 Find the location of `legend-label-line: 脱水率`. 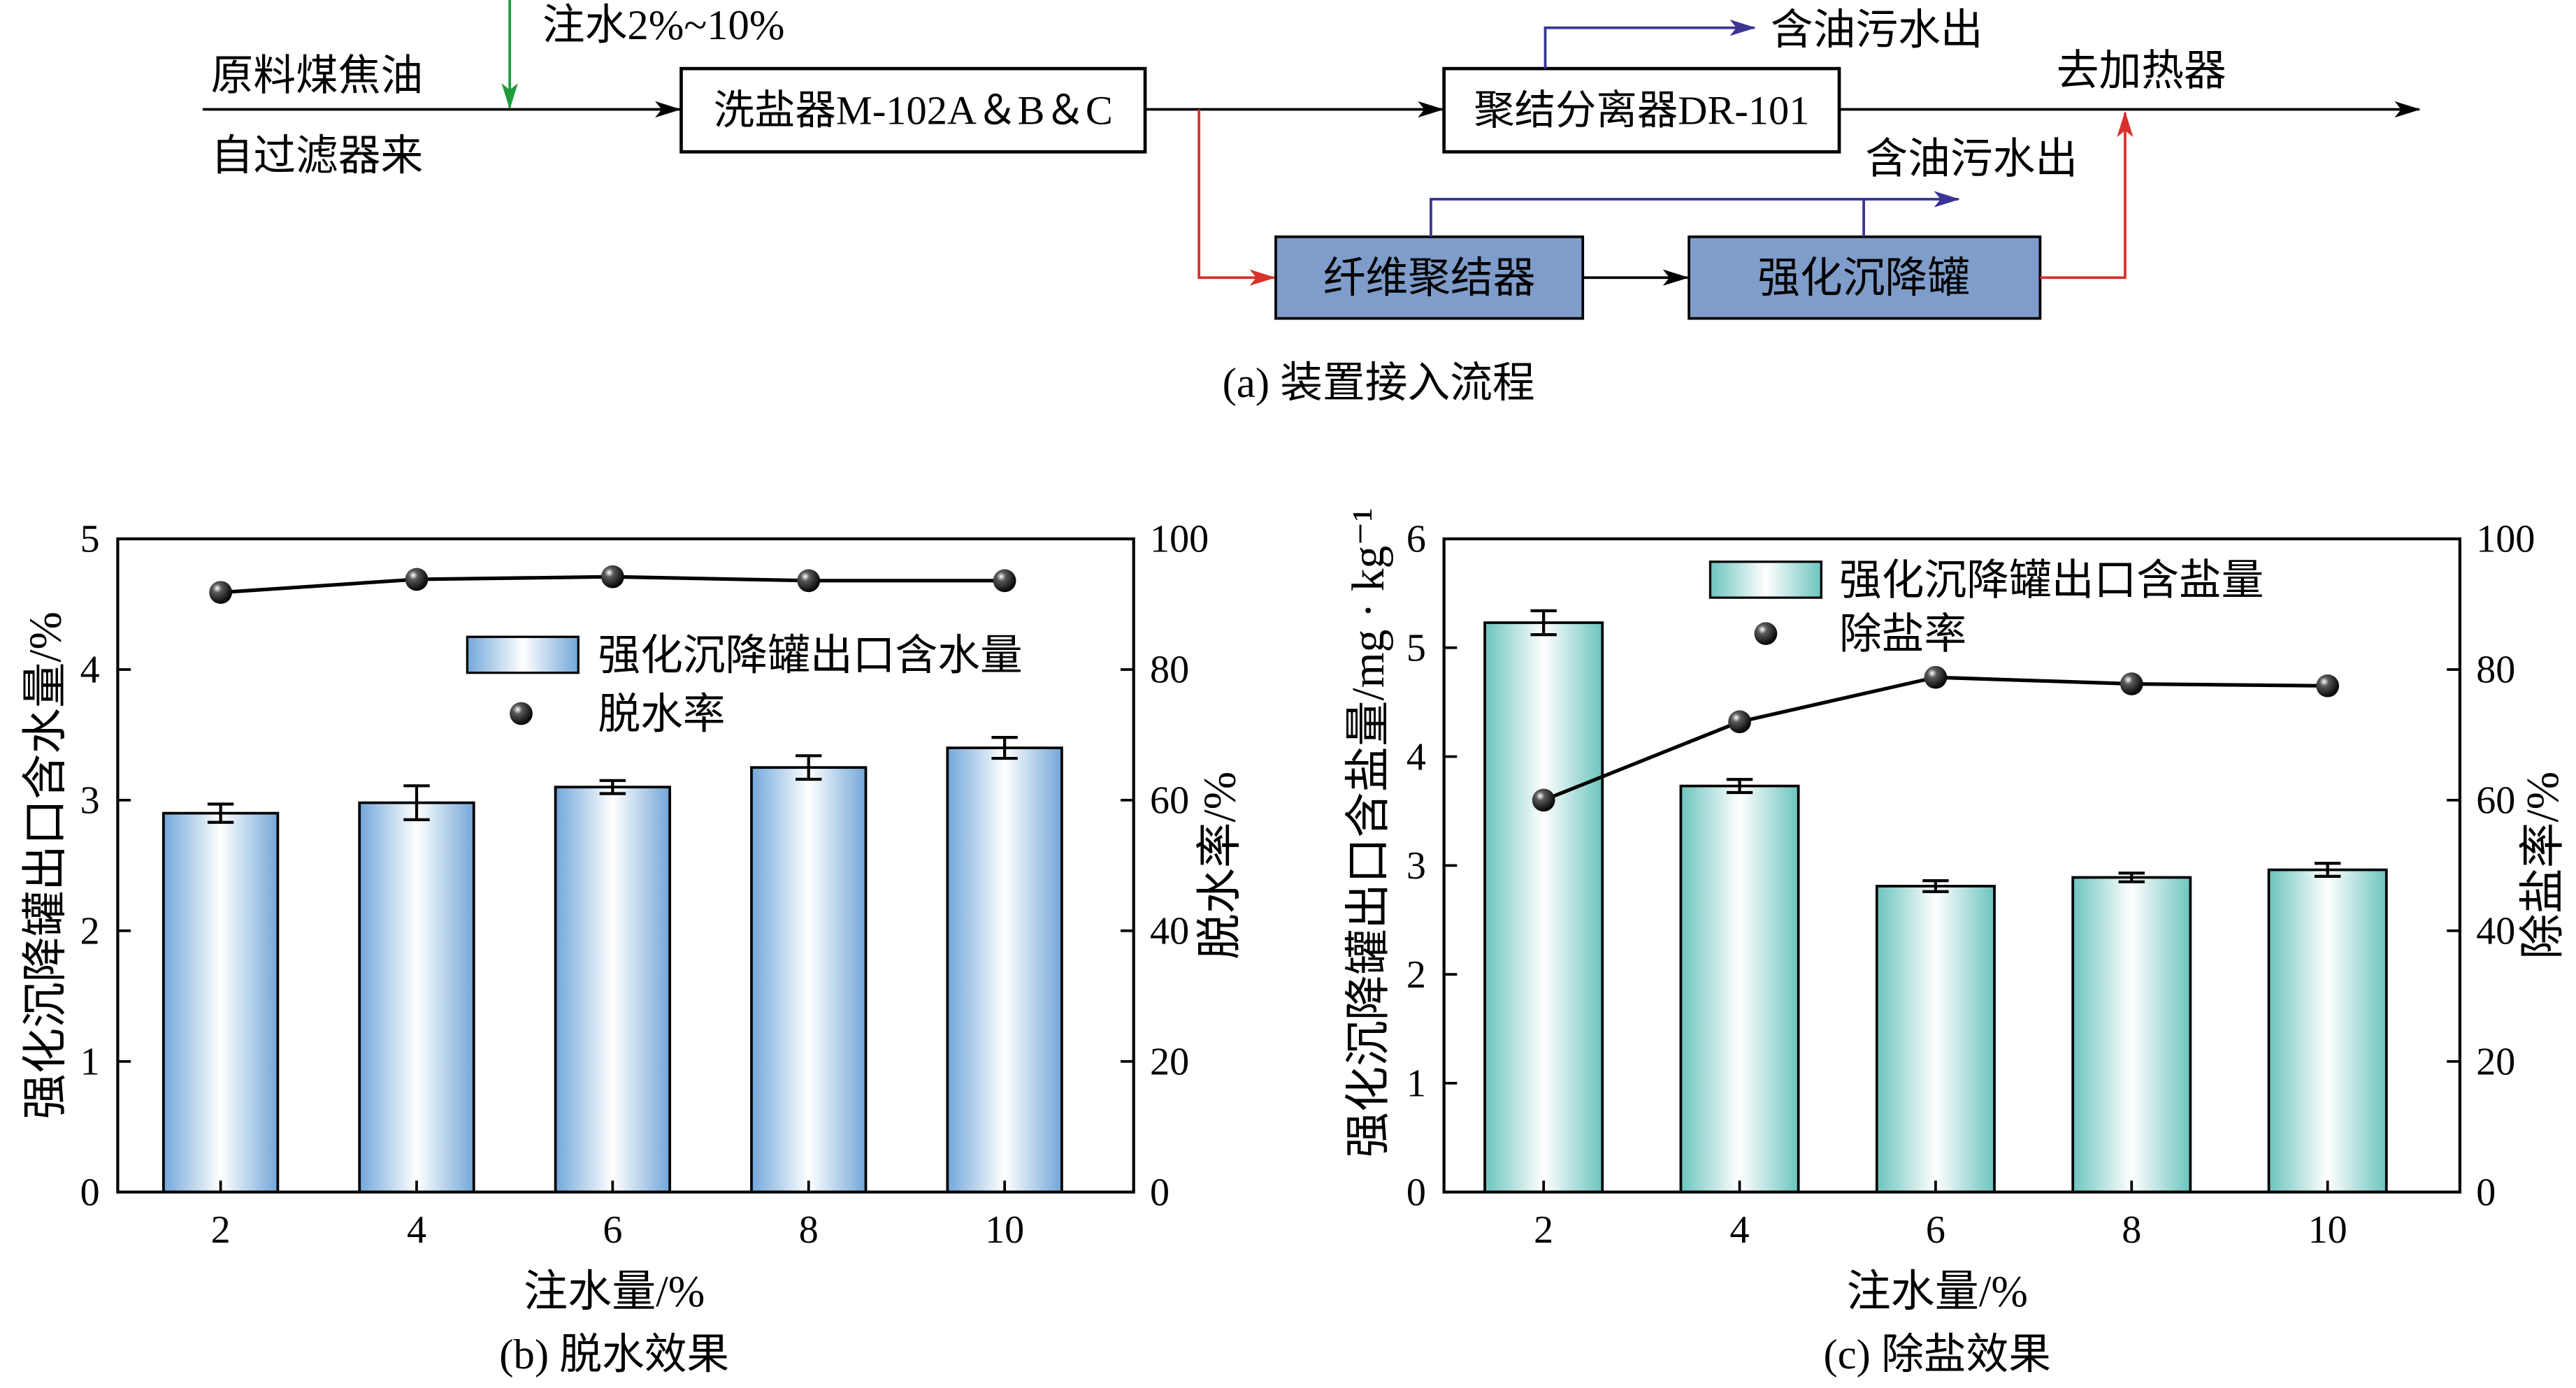

legend-label-line: 脱水率 is located at coordinates (661, 714).